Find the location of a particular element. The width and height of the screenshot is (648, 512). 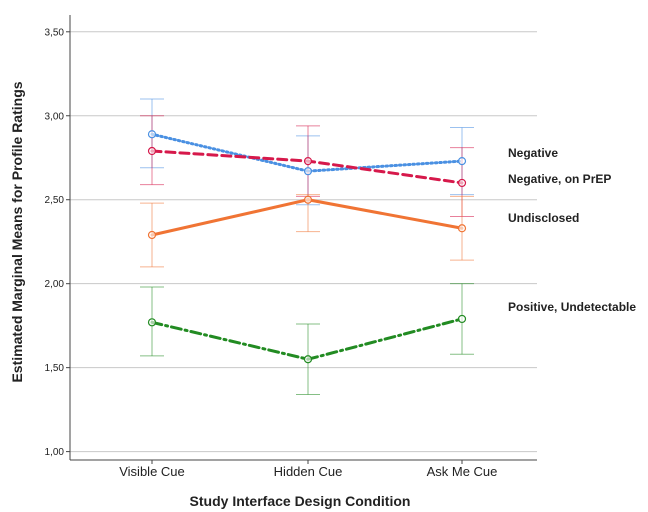

x-tick-label: Visible Cue is located at coordinates (152, 471).